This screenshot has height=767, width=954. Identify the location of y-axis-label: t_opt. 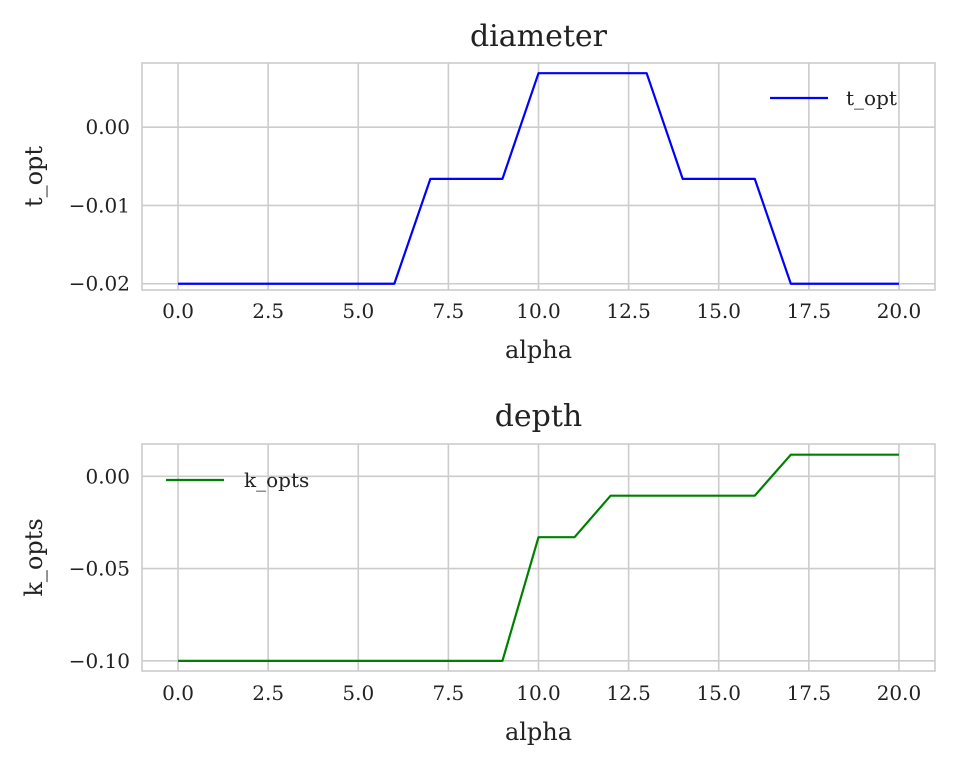
(34, 176).